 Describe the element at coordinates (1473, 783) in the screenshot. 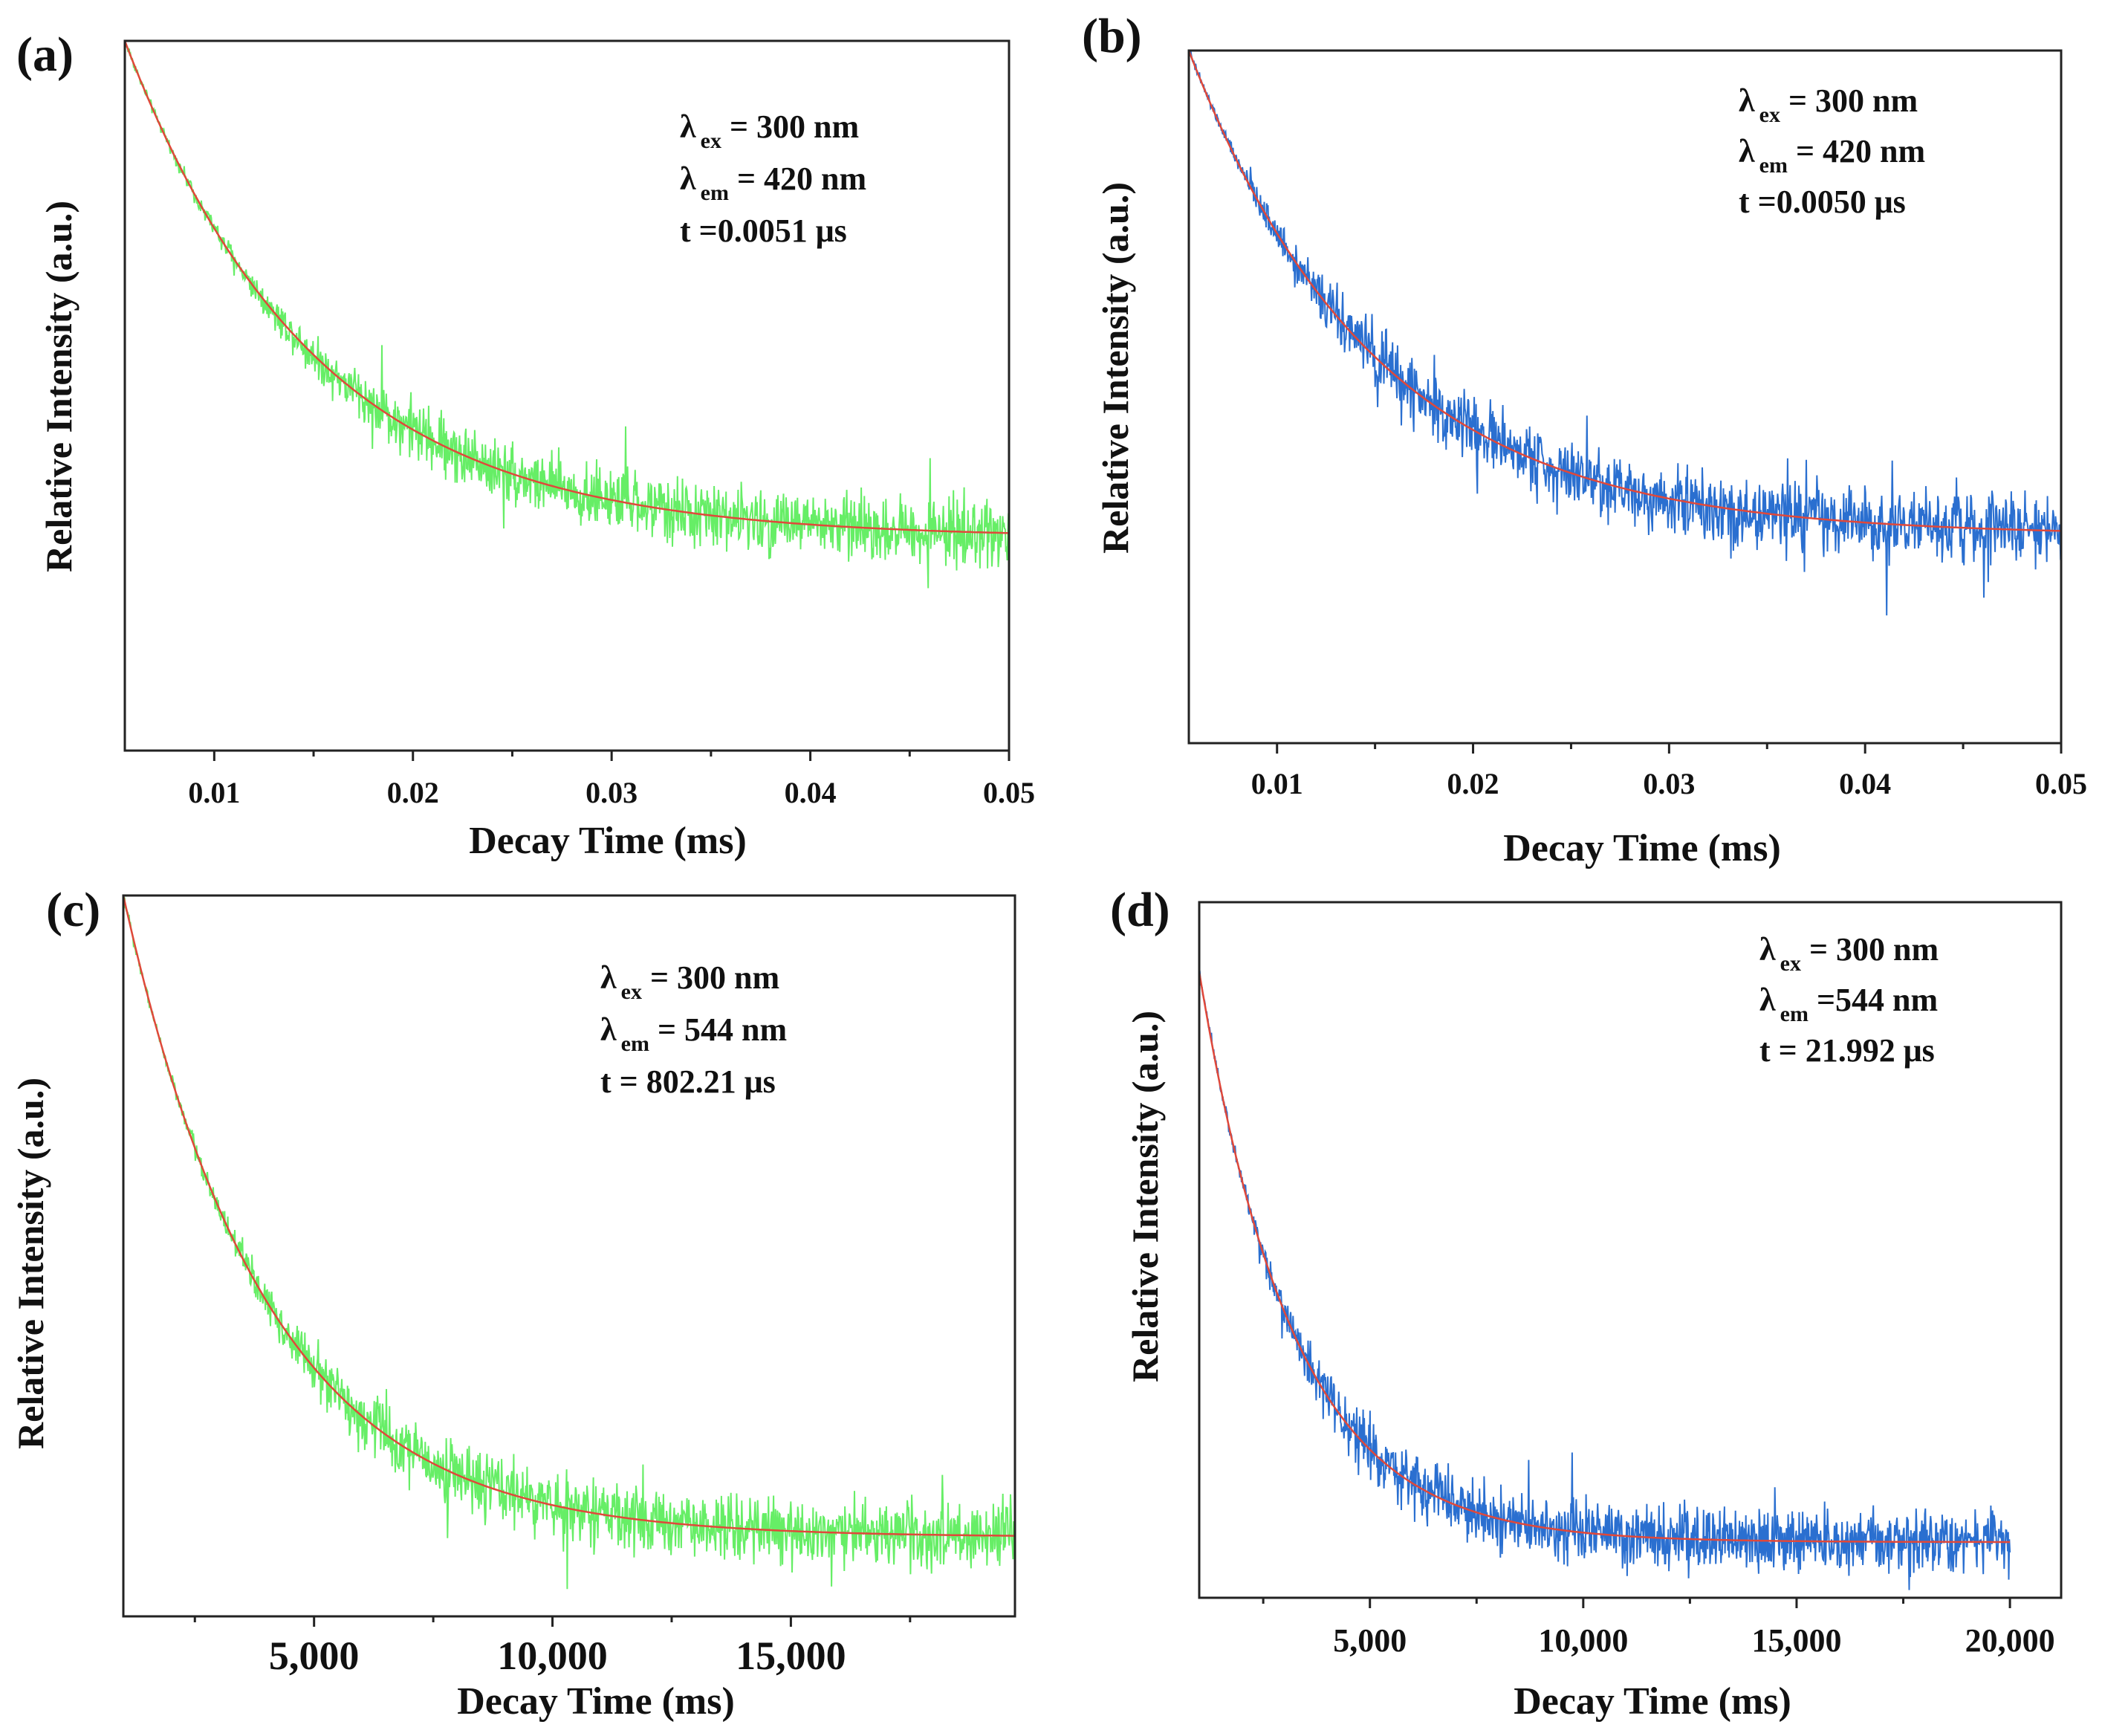

I see `x-tick-label-b: 0.02` at that location.